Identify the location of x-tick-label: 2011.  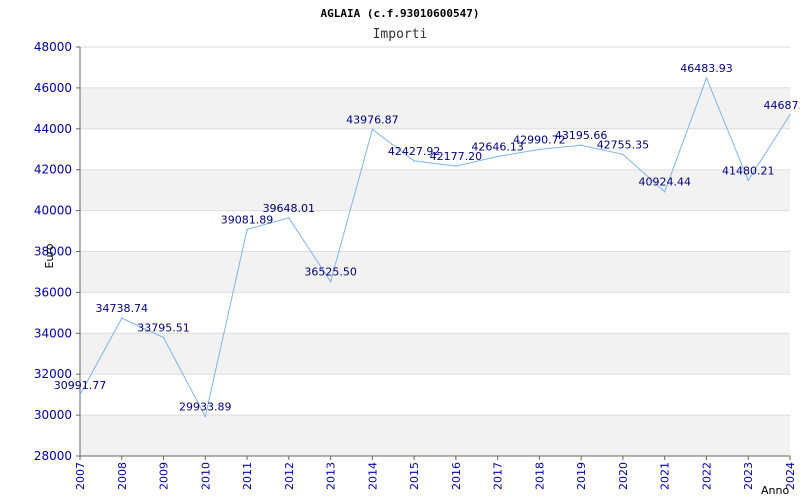
(247, 476).